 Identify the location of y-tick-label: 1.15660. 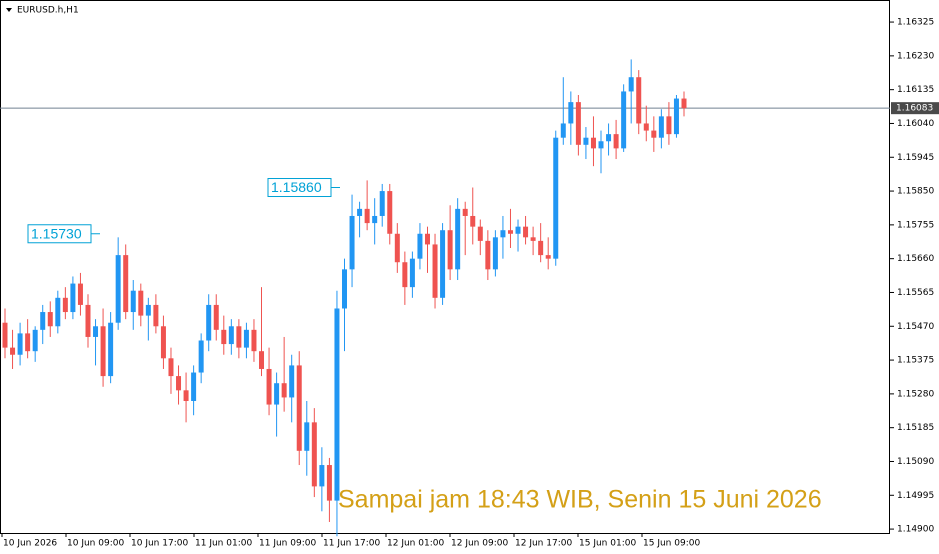
(915, 259).